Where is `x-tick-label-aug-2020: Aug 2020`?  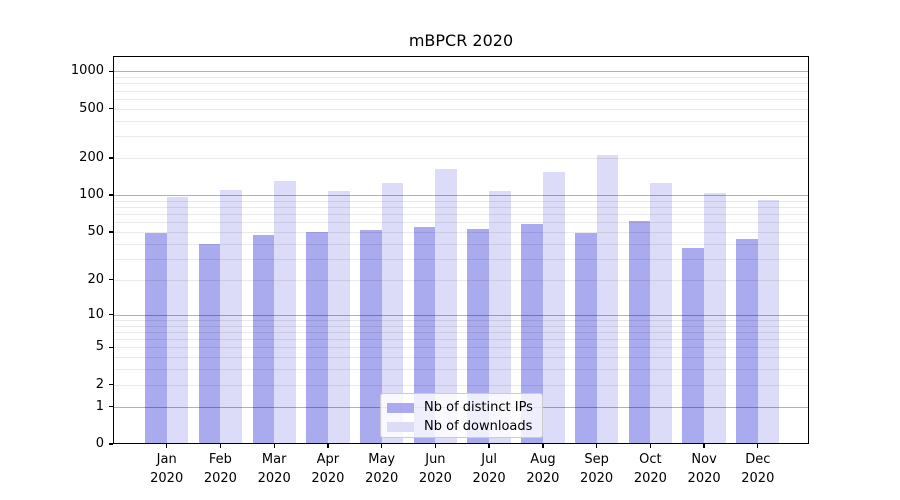 x-tick-label-aug-2020: Aug 2020 is located at coordinates (543, 469).